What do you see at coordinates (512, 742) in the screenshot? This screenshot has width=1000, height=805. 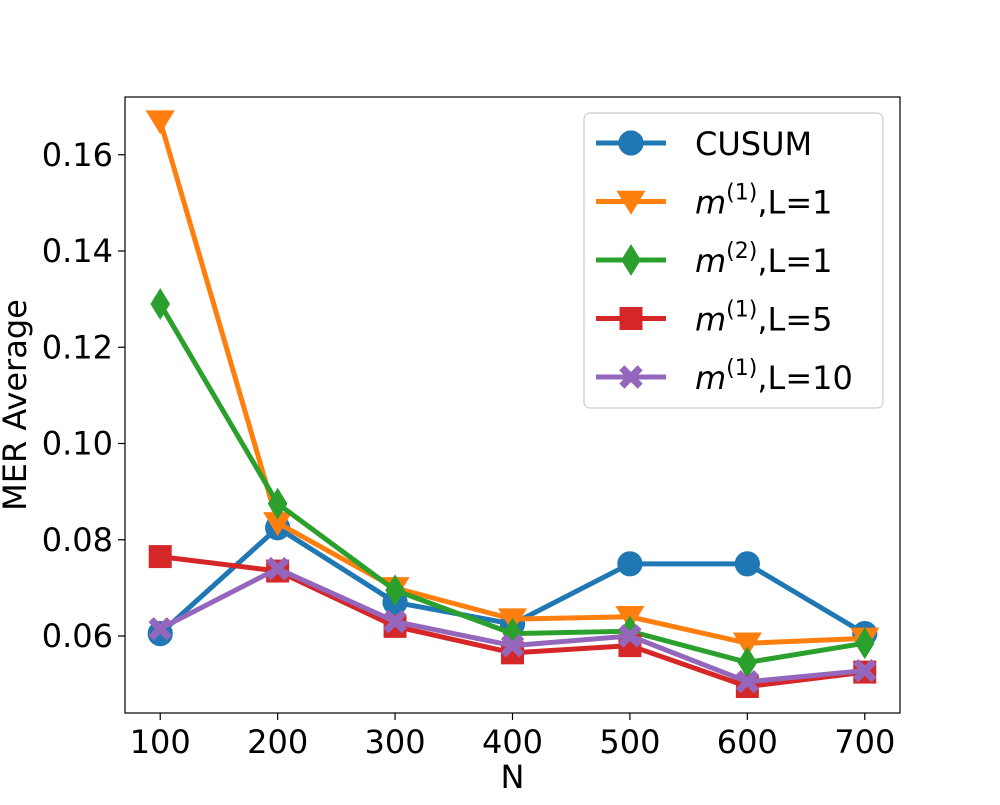 I see `x-tick-label: 400` at bounding box center [512, 742].